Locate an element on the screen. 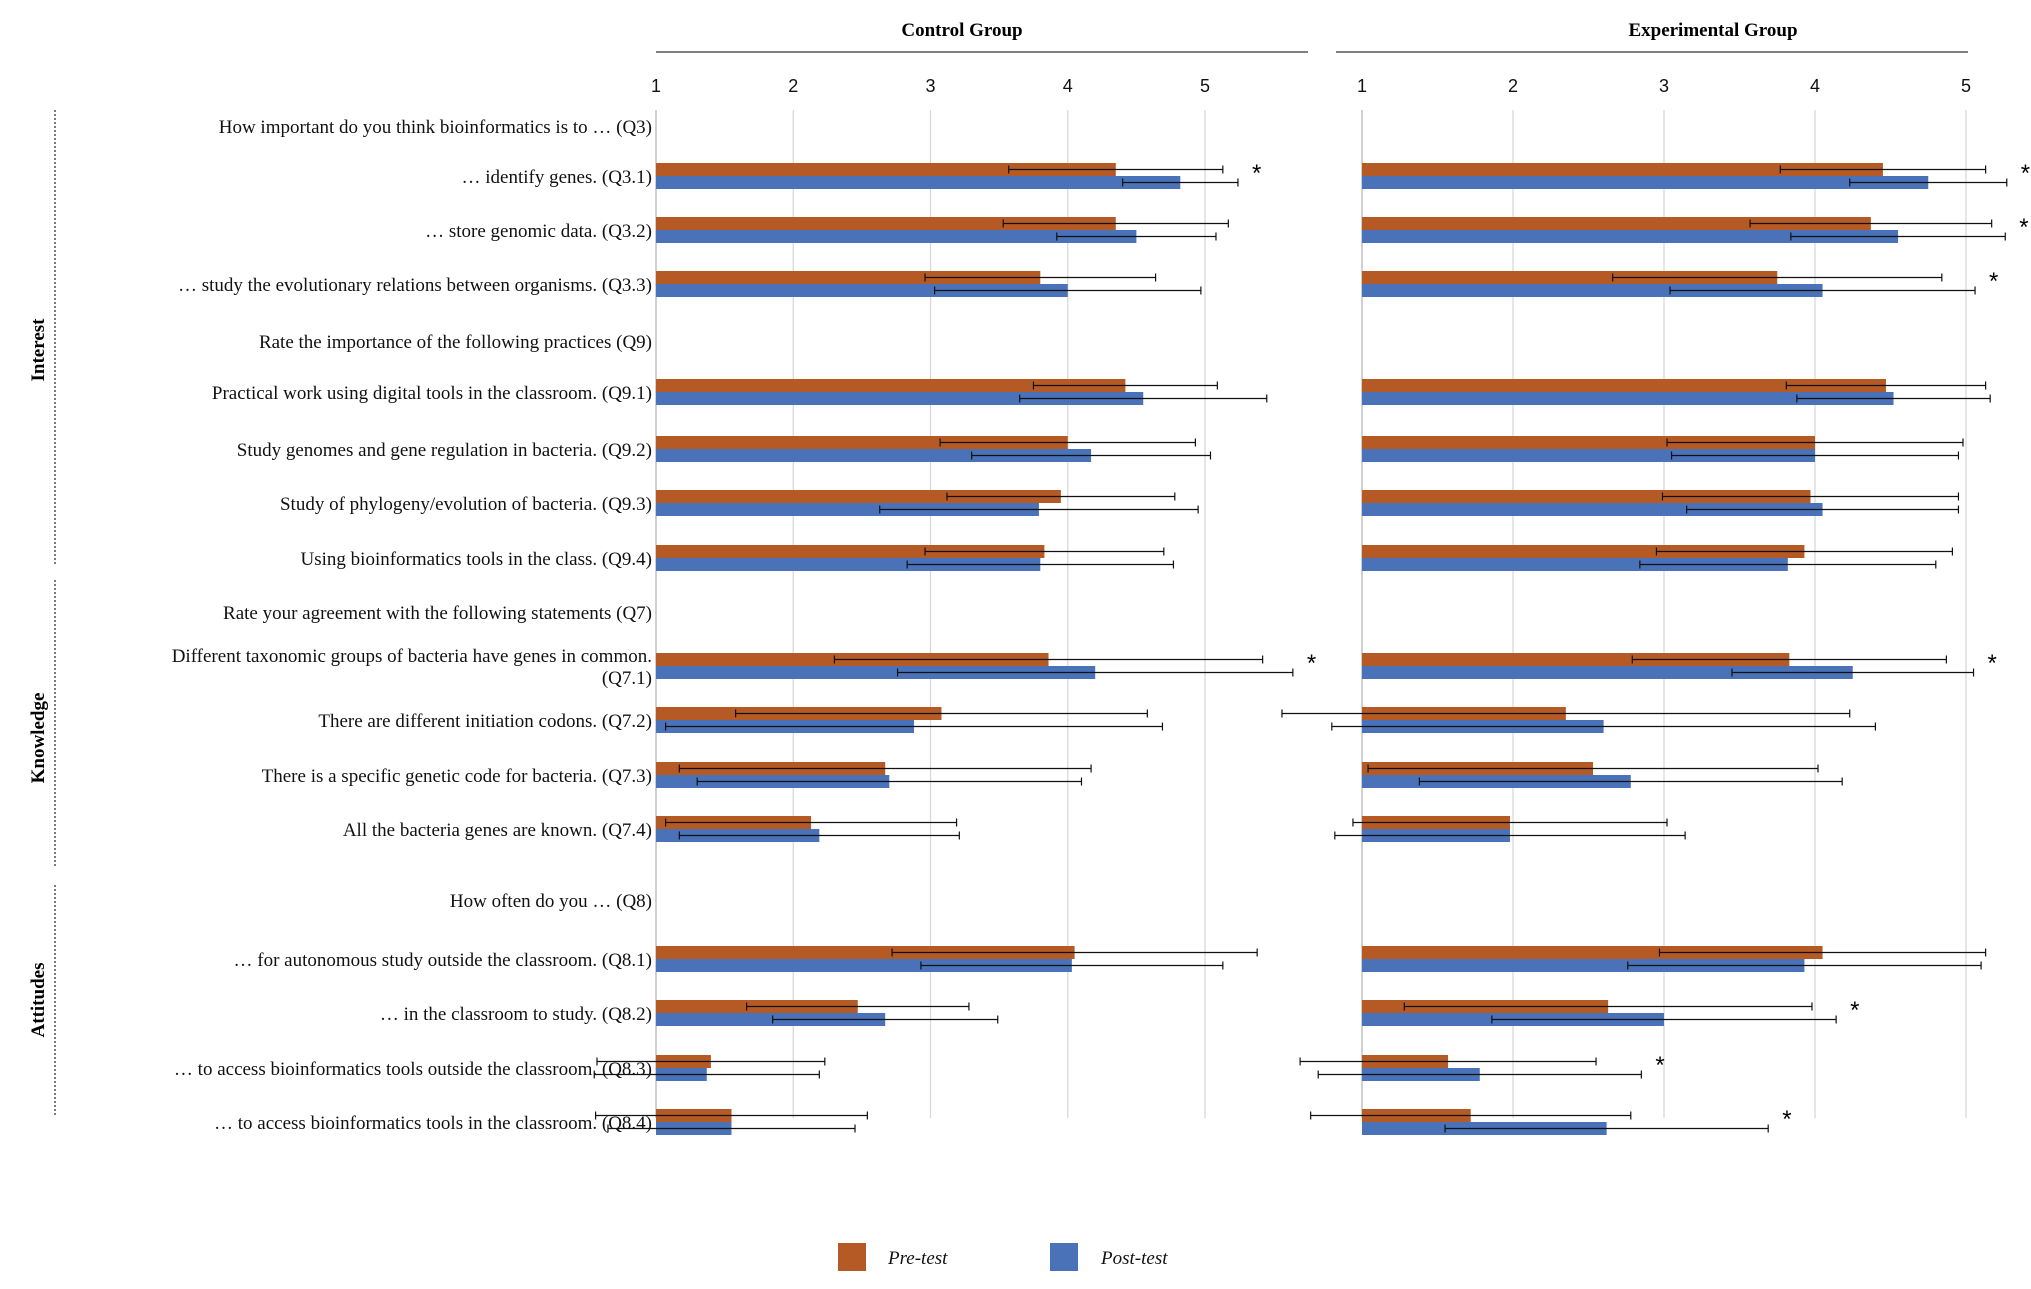 The width and height of the screenshot is (2031, 1289). legend-swatch-post is located at coordinates (1064, 1257).